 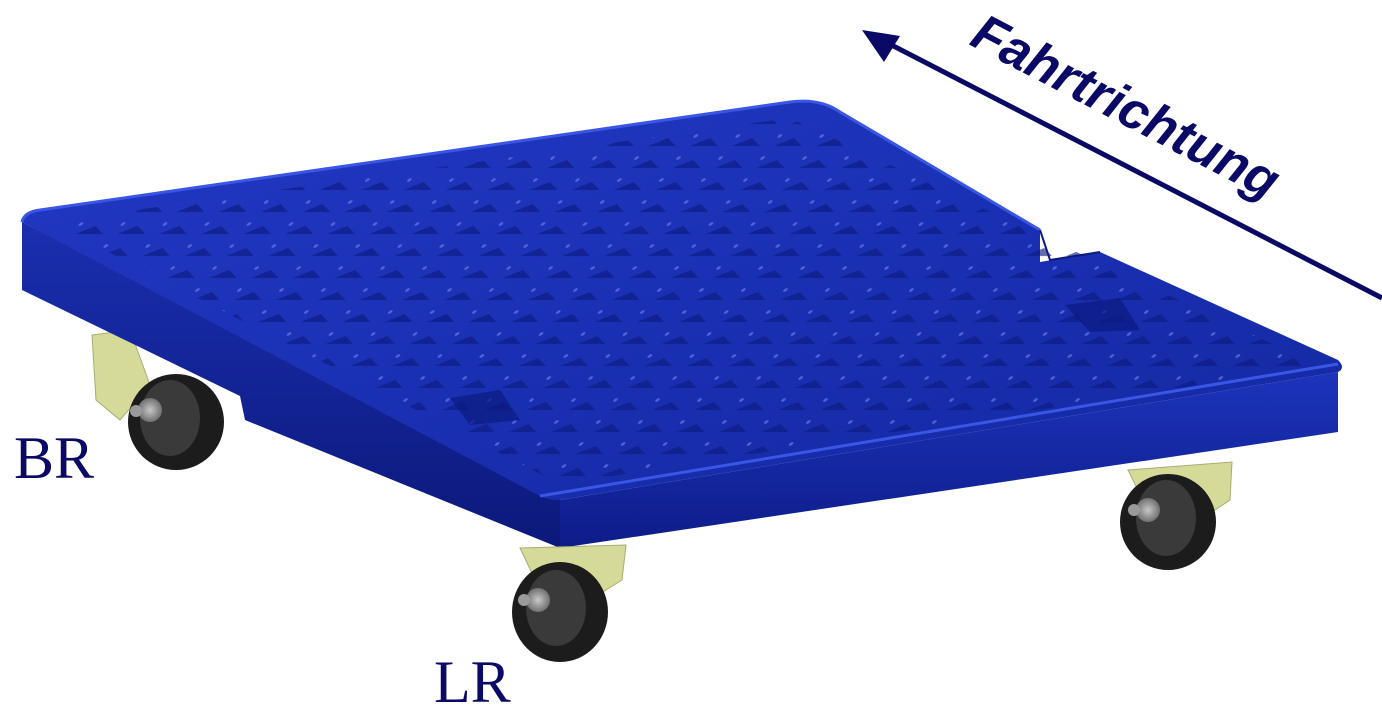 I want to click on arrow-head-icon, so click(x=881, y=46).